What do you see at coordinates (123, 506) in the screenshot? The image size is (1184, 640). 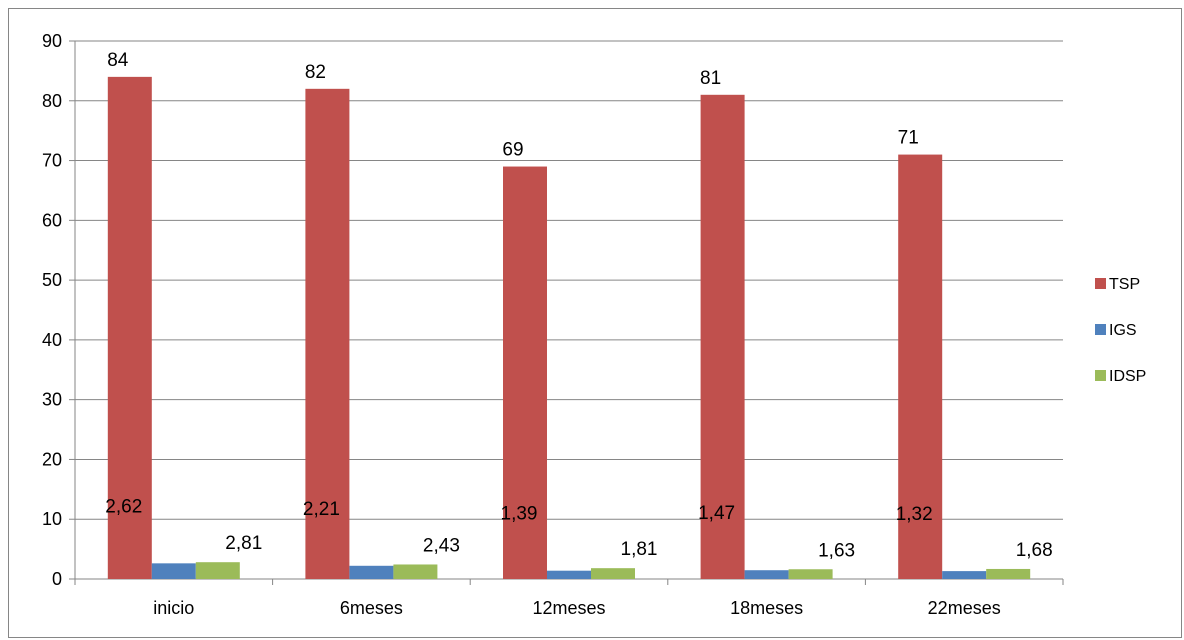 I see `data-label-igs: 2,62` at bounding box center [123, 506].